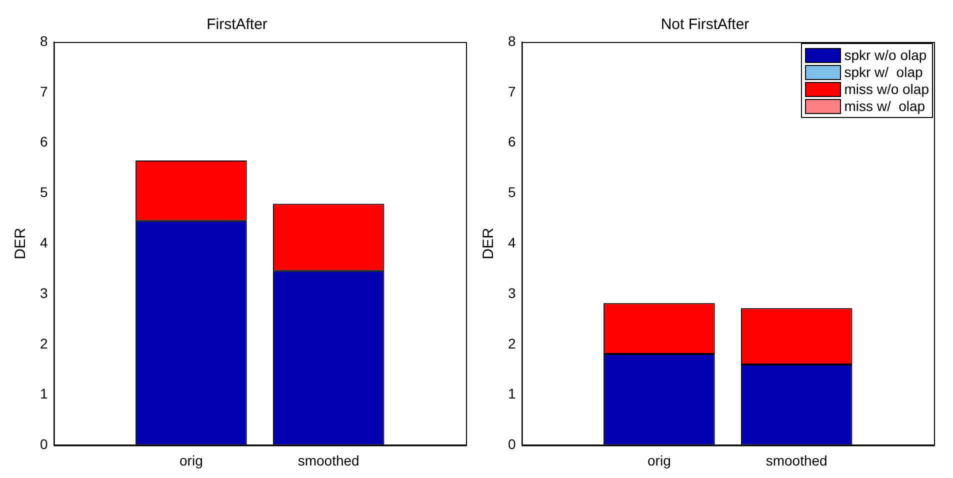  What do you see at coordinates (885, 106) in the screenshot?
I see `legend-label: miss w/ olap` at bounding box center [885, 106].